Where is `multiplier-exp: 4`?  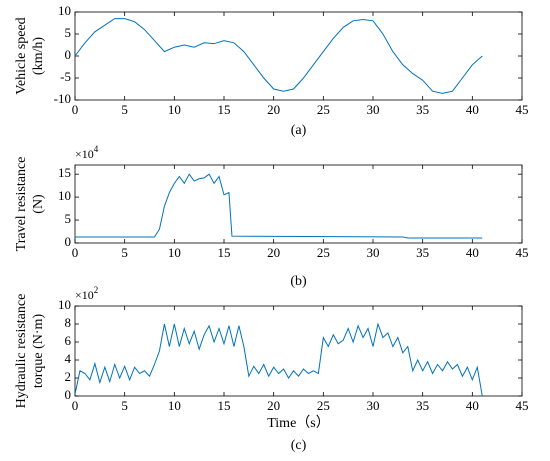
multiplier-exp: 4 is located at coordinates (96, 149).